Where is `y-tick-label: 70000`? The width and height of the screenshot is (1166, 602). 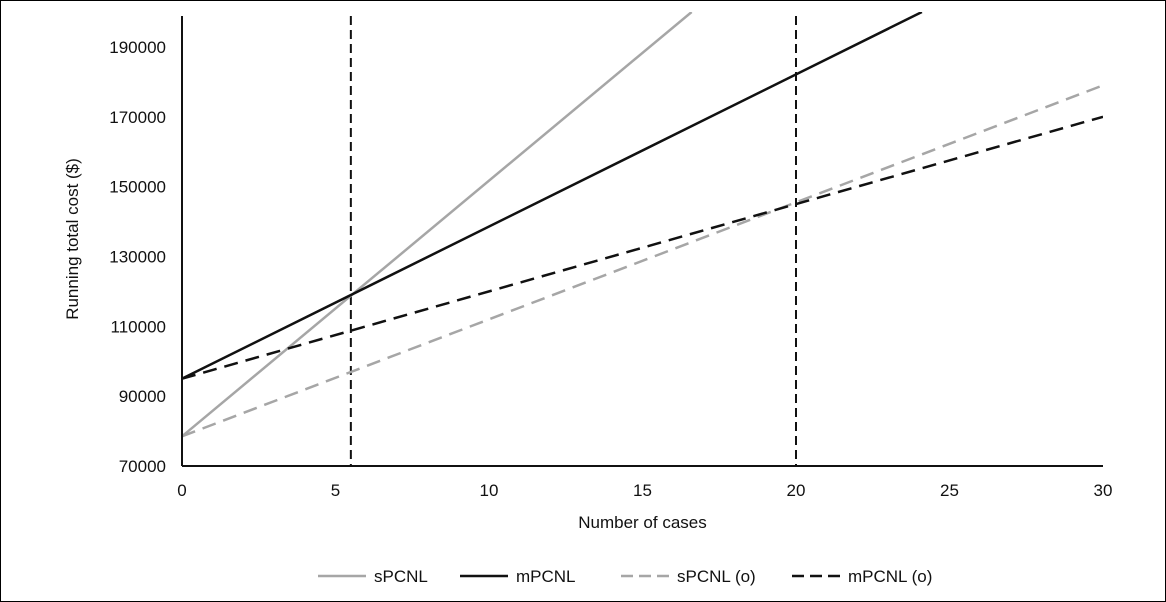 y-tick-label: 70000 is located at coordinates (142, 466).